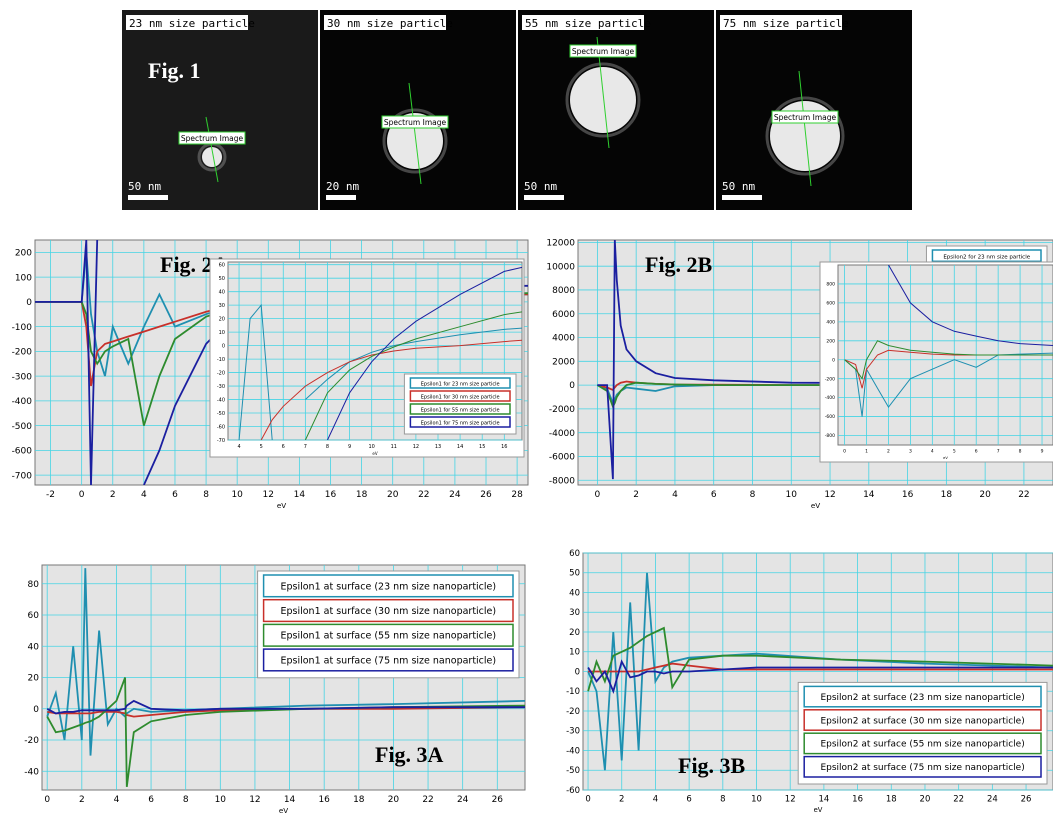  Describe the element at coordinates (222, 279) in the screenshot. I see `y-tick-label: 50` at that location.